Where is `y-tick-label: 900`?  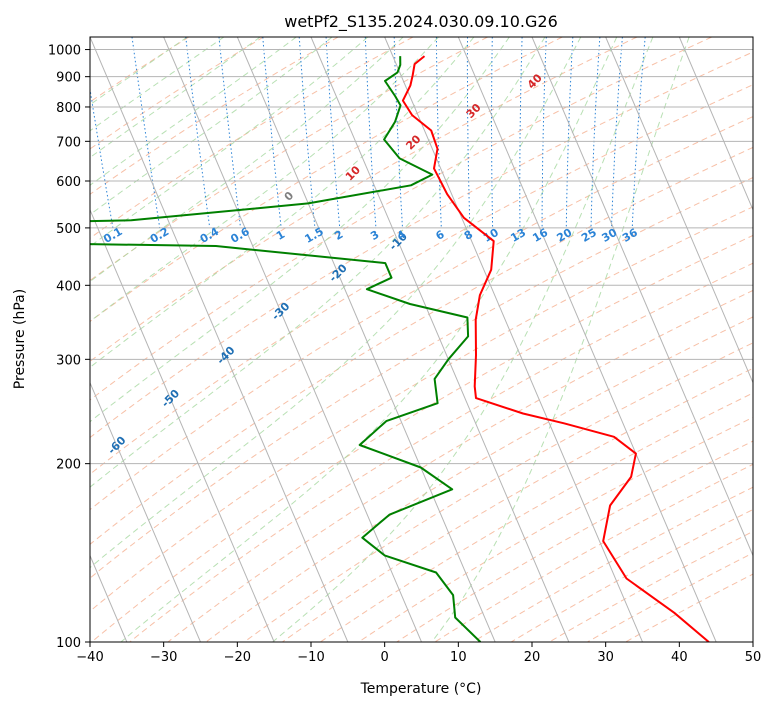
y-tick-label: 900 is located at coordinates (68, 78).